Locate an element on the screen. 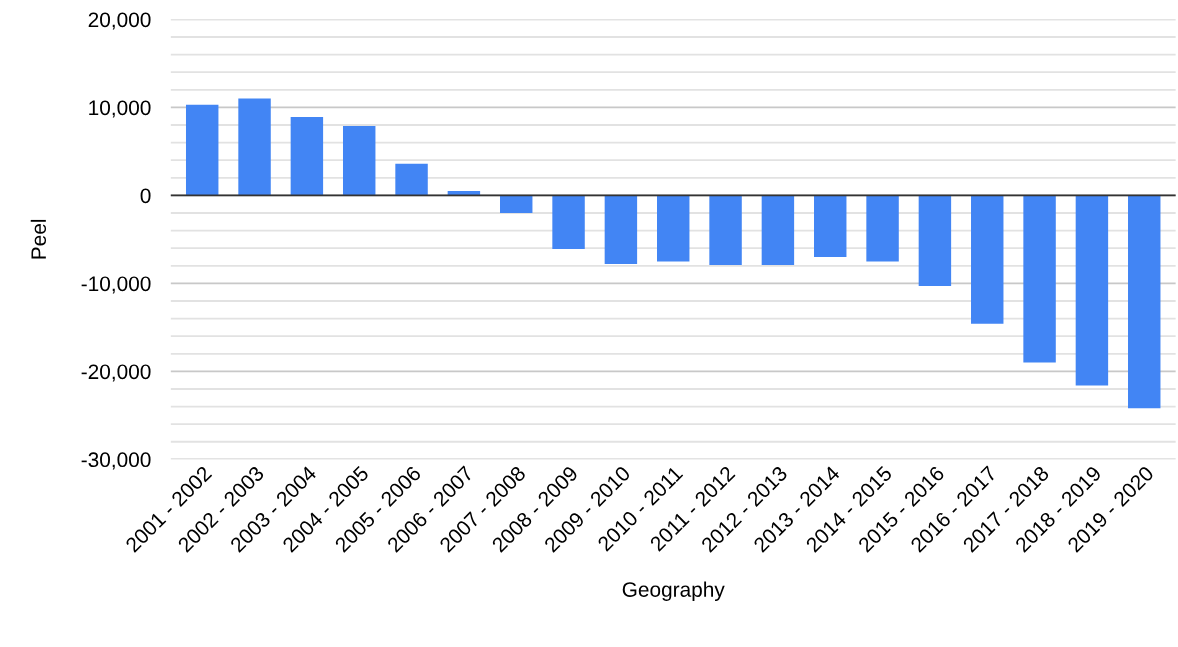  y-tick-label: -10,000 is located at coordinates (116, 285).